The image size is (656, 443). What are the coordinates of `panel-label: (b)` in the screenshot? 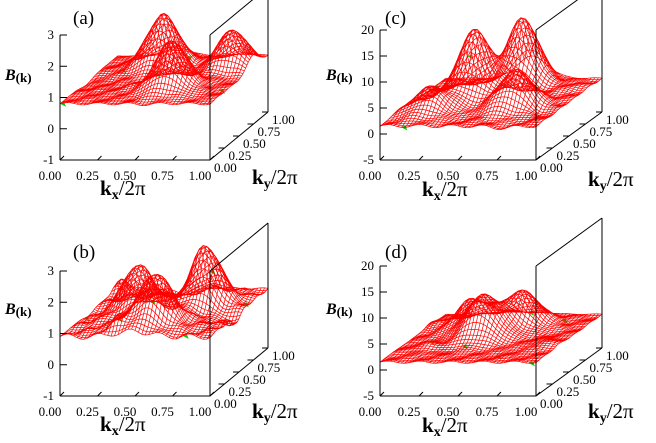 It's located at (84, 252).